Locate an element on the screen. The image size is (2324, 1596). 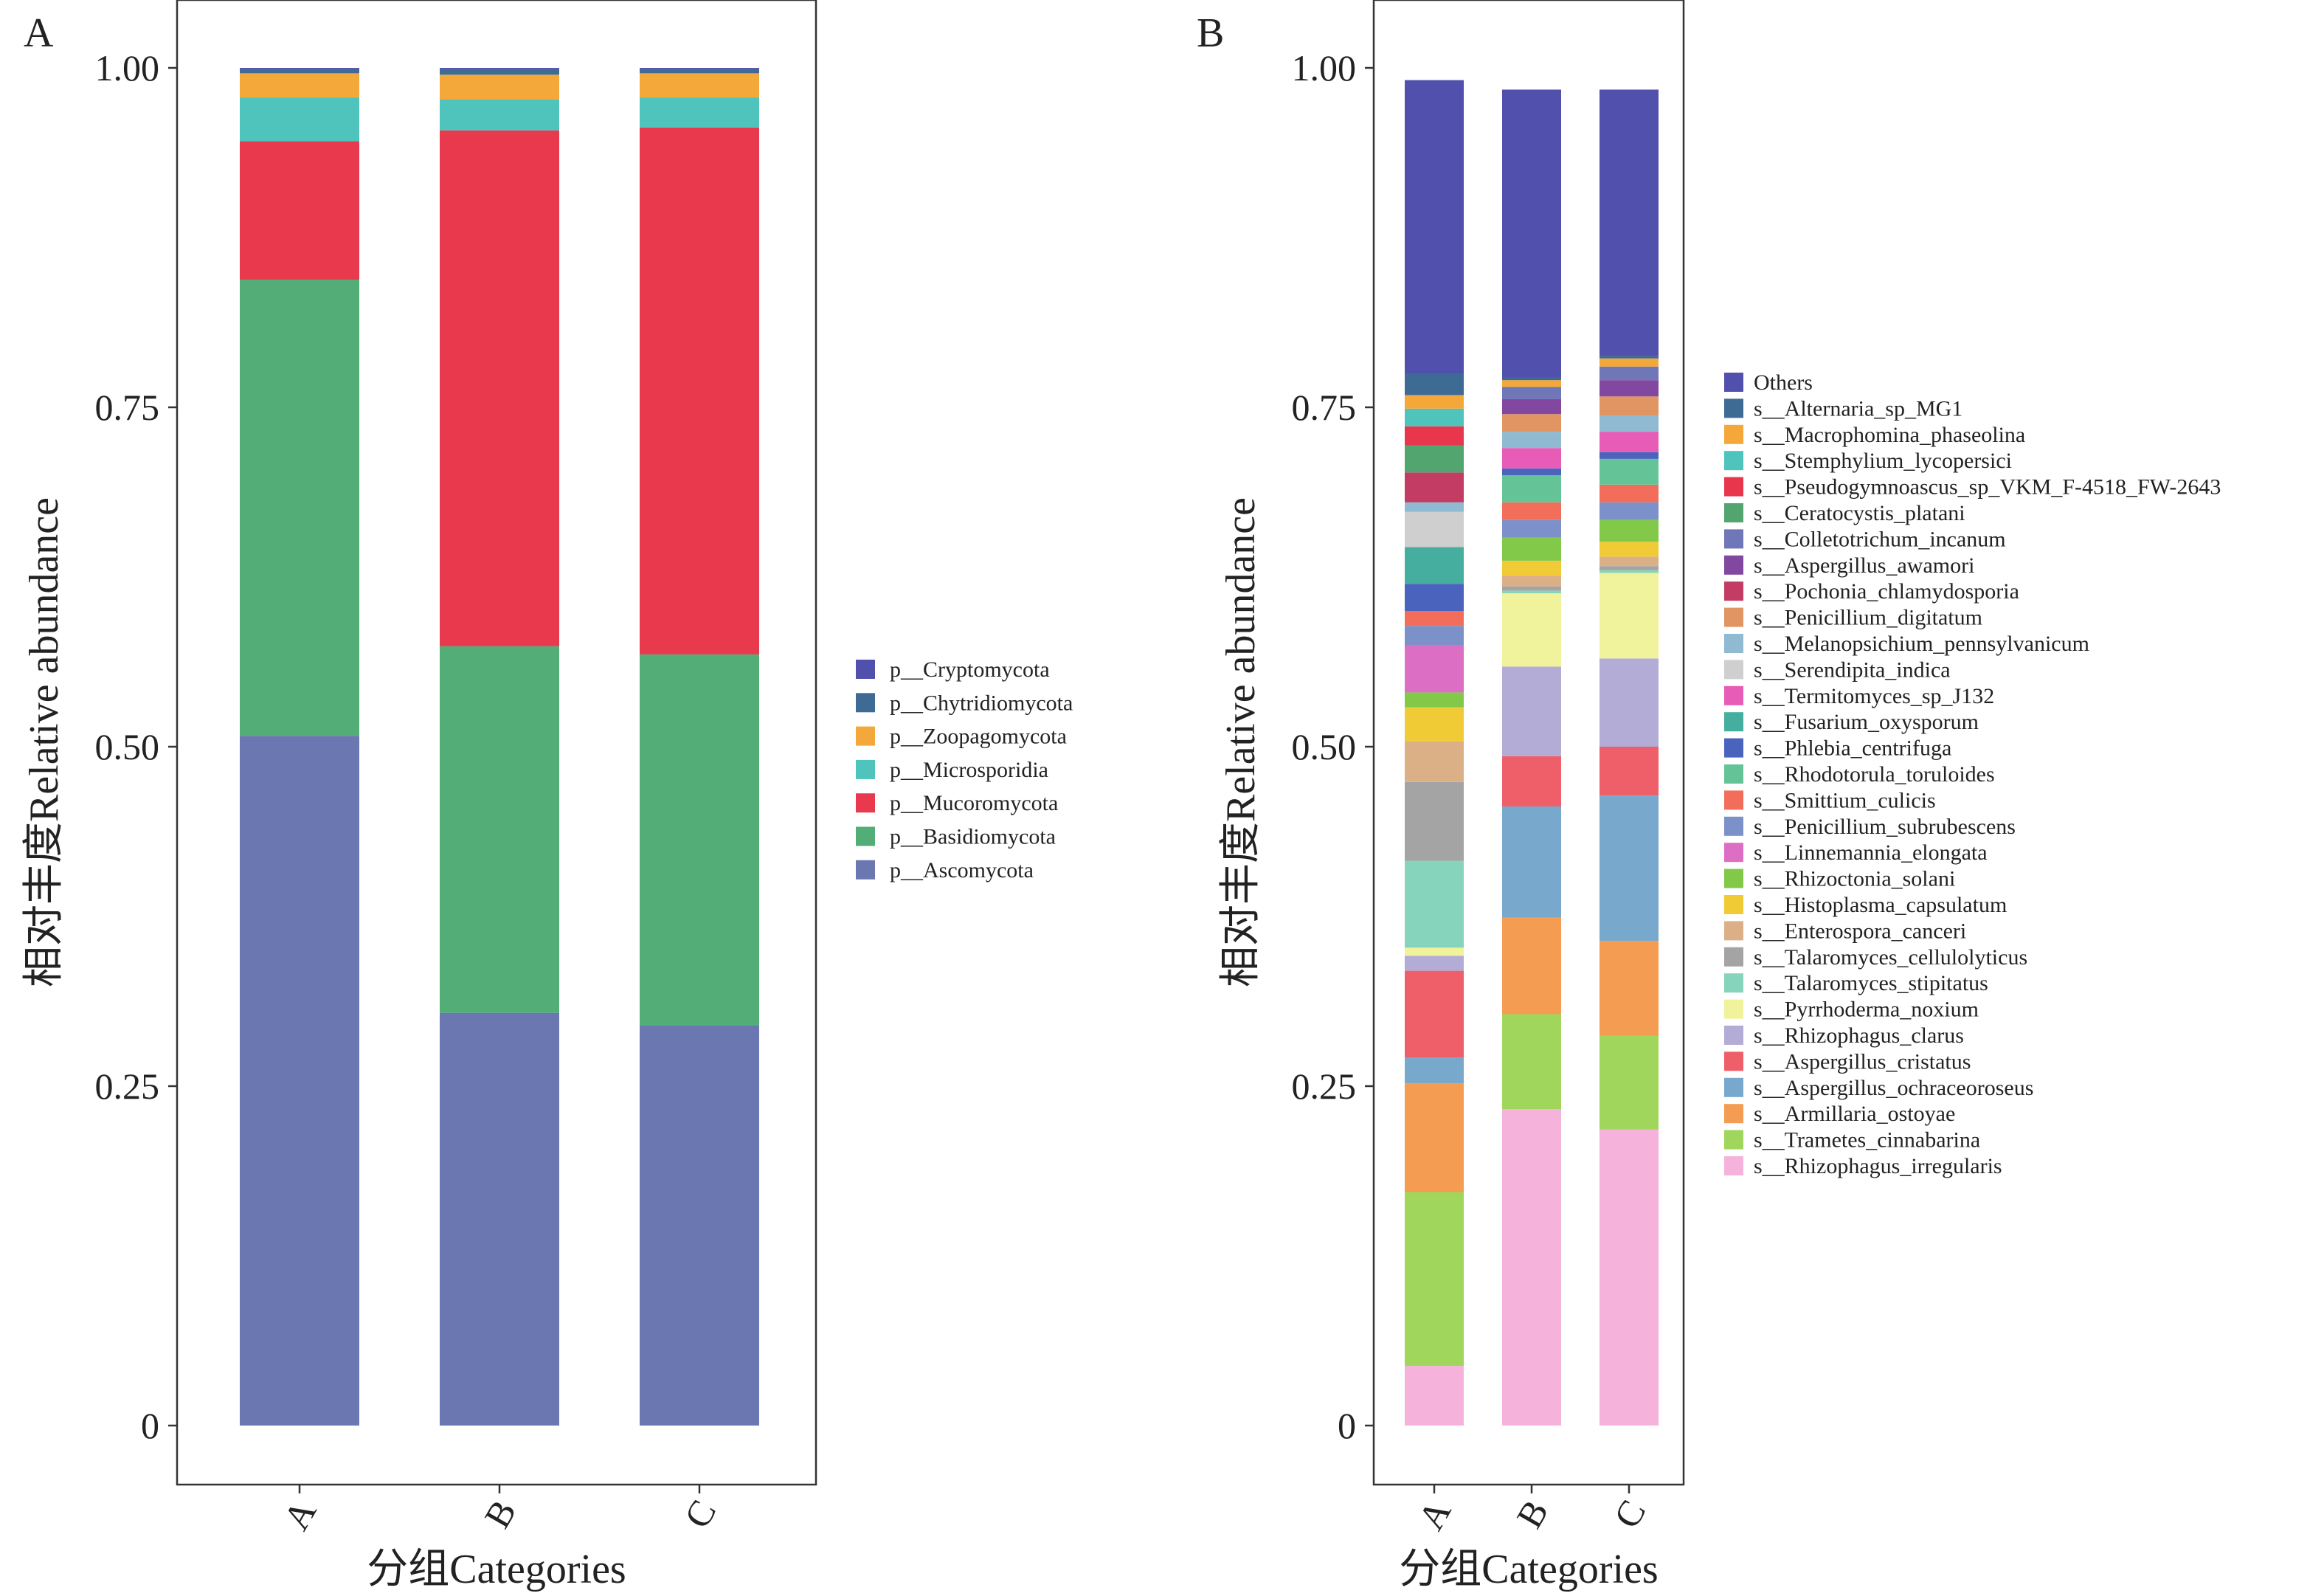
legend-label-s-stemphylium-lycopersici: s__Stemphylium_lycopersici is located at coordinates (1883, 461).